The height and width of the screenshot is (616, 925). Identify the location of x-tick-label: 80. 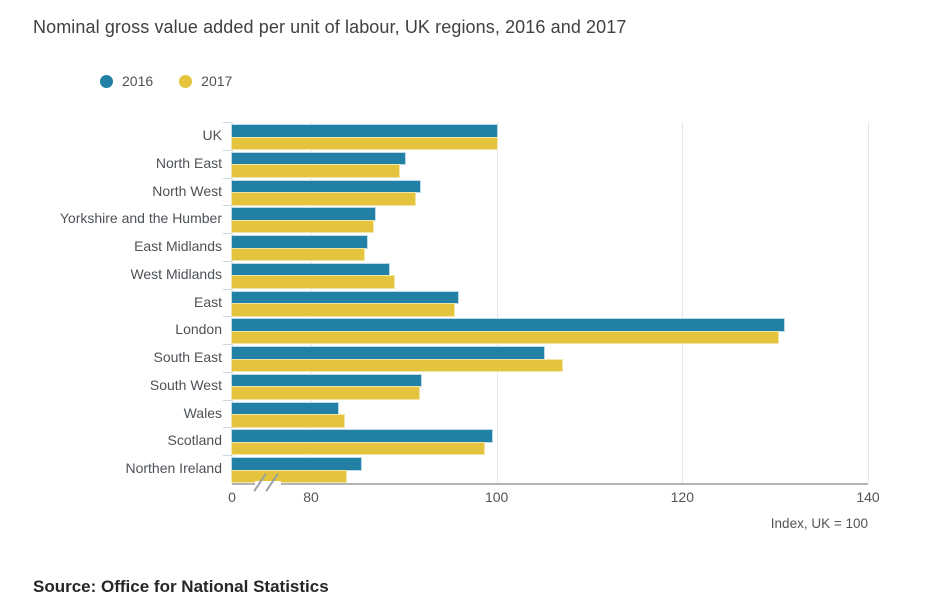
(311, 497).